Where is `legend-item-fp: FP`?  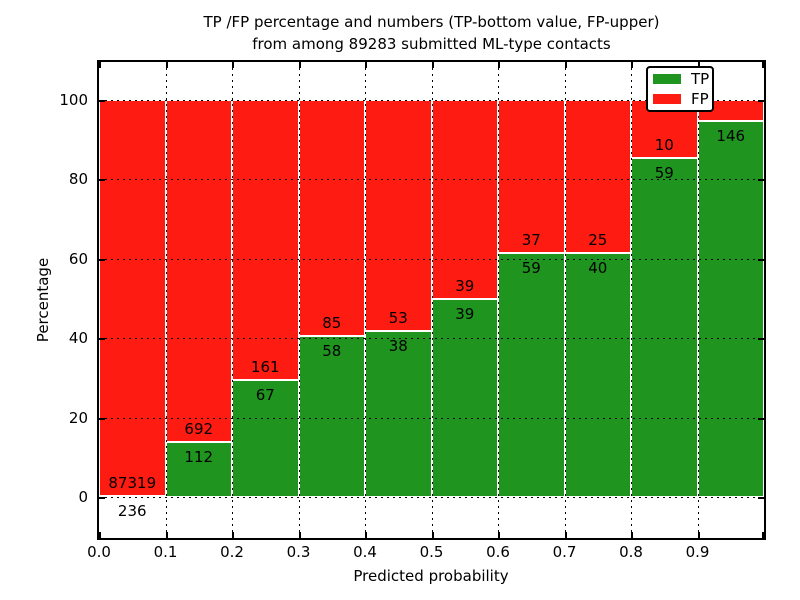
legend-item-fp: FP is located at coordinates (682, 98).